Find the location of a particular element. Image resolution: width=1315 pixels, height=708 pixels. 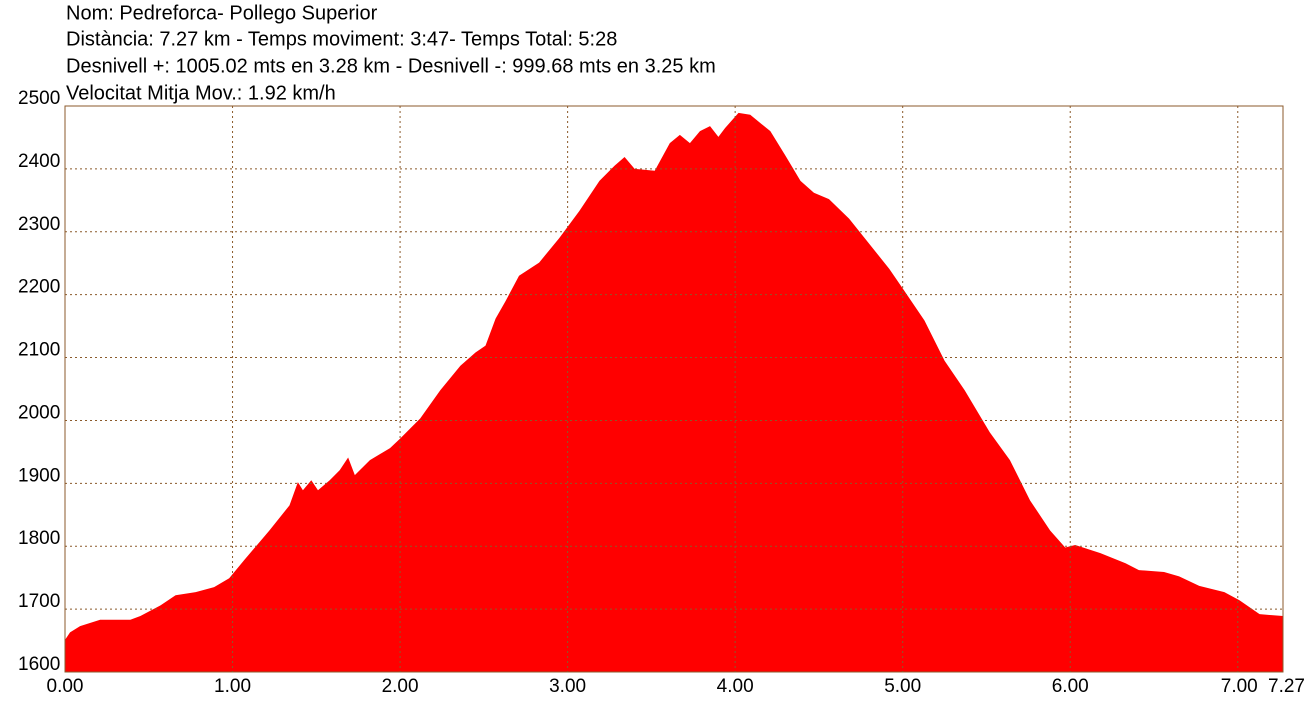

x-tick-label: 7.00 is located at coordinates (1239, 686).